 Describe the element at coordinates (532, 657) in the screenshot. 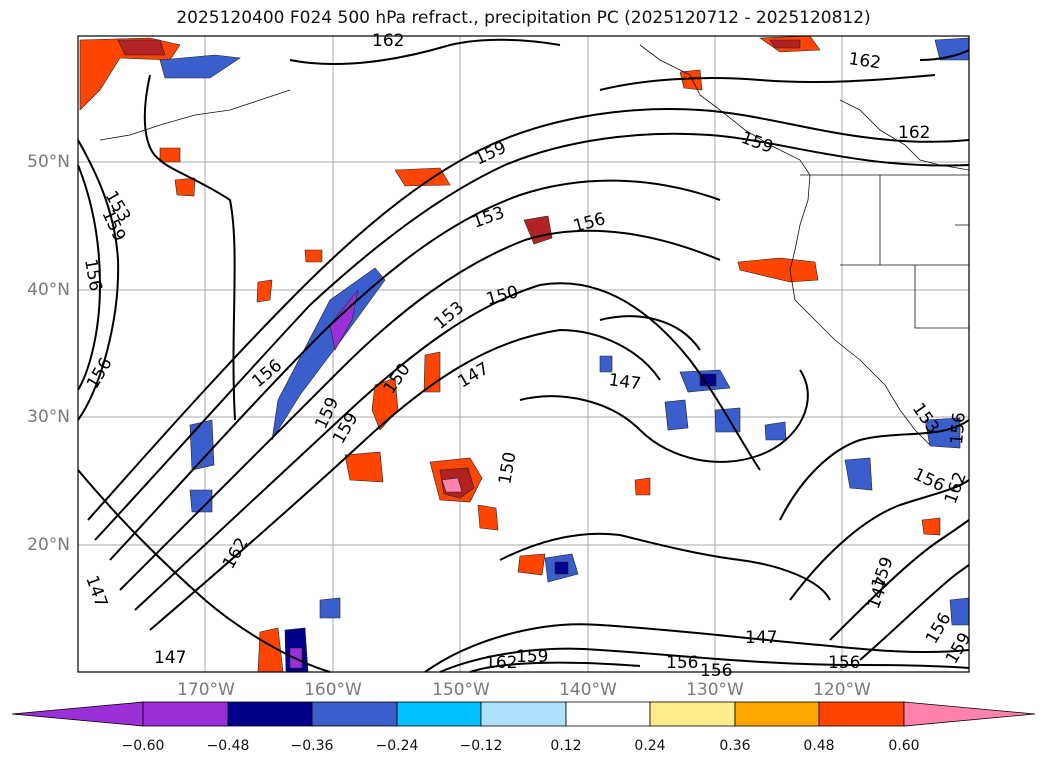

I see `contour-label: 159` at that location.